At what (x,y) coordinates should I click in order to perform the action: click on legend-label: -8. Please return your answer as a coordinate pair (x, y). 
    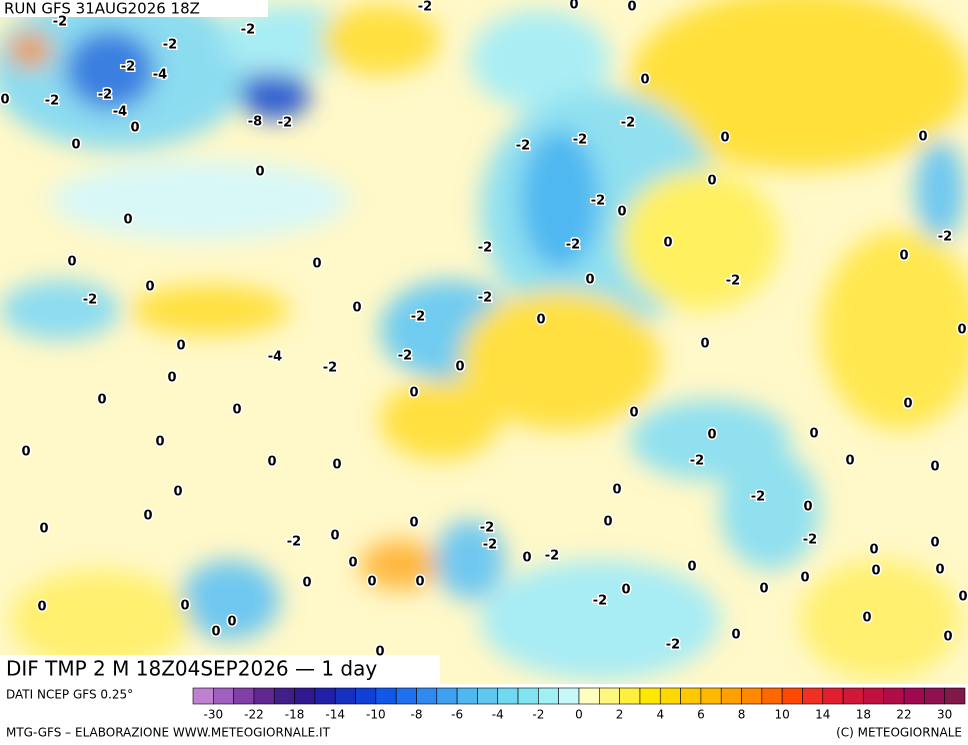
    Looking at the image, I should click on (416, 715).